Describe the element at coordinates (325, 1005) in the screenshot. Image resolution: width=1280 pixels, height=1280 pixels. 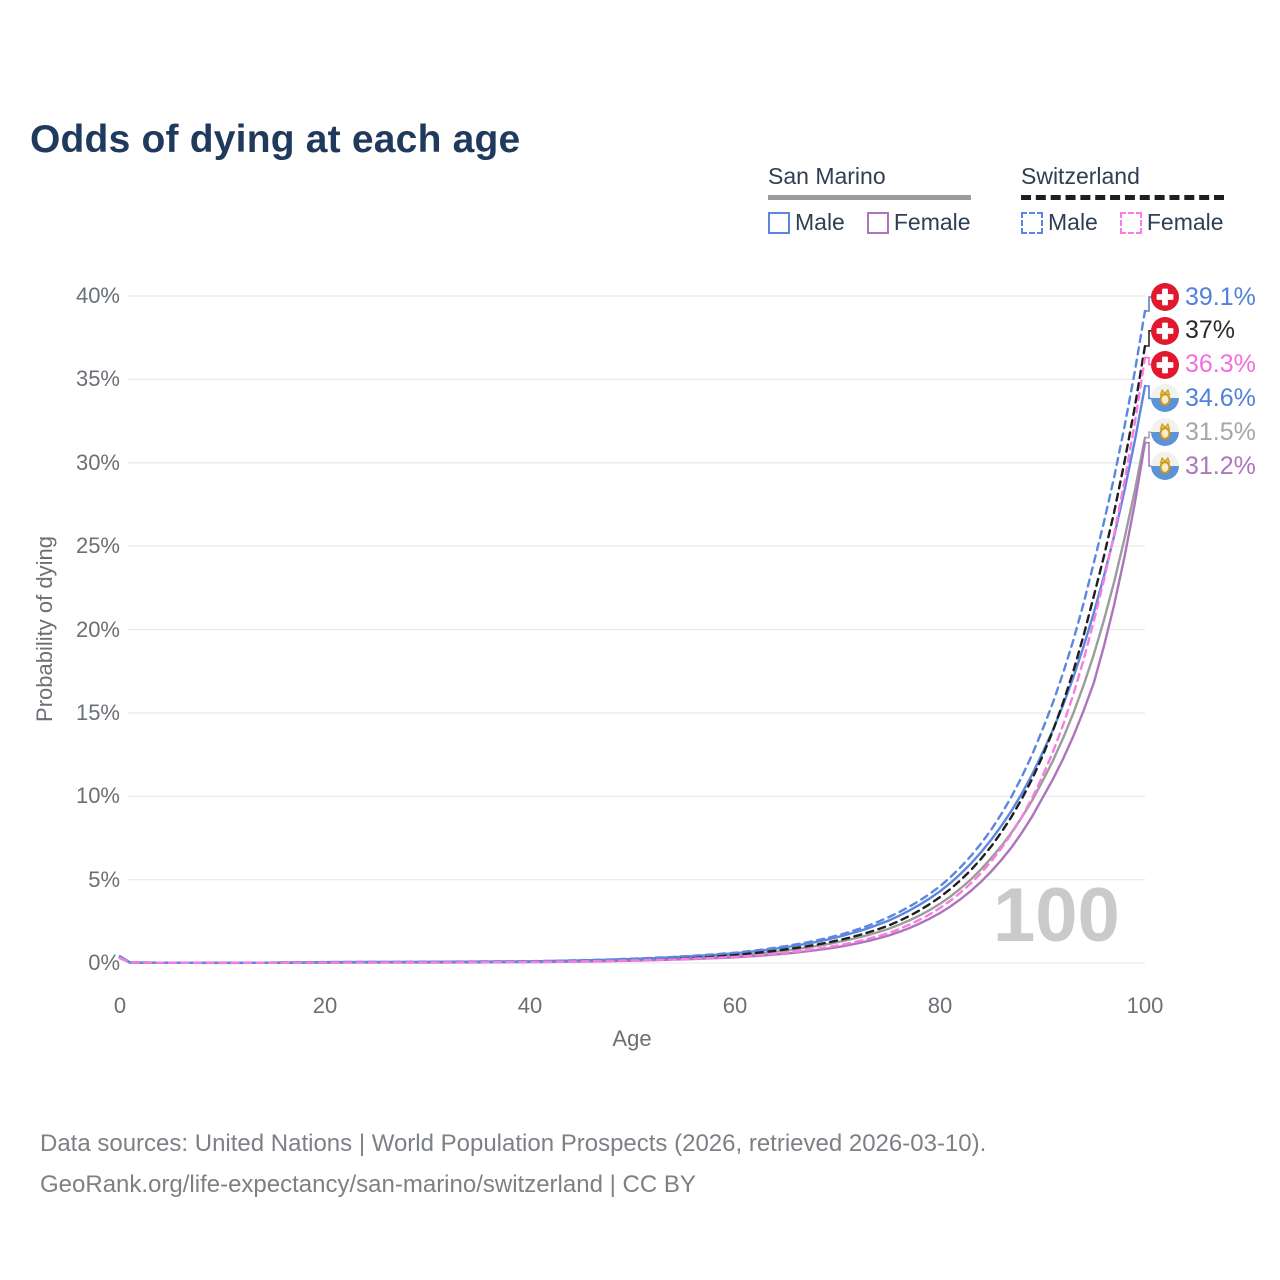
I see `x-tick-label: 20` at that location.